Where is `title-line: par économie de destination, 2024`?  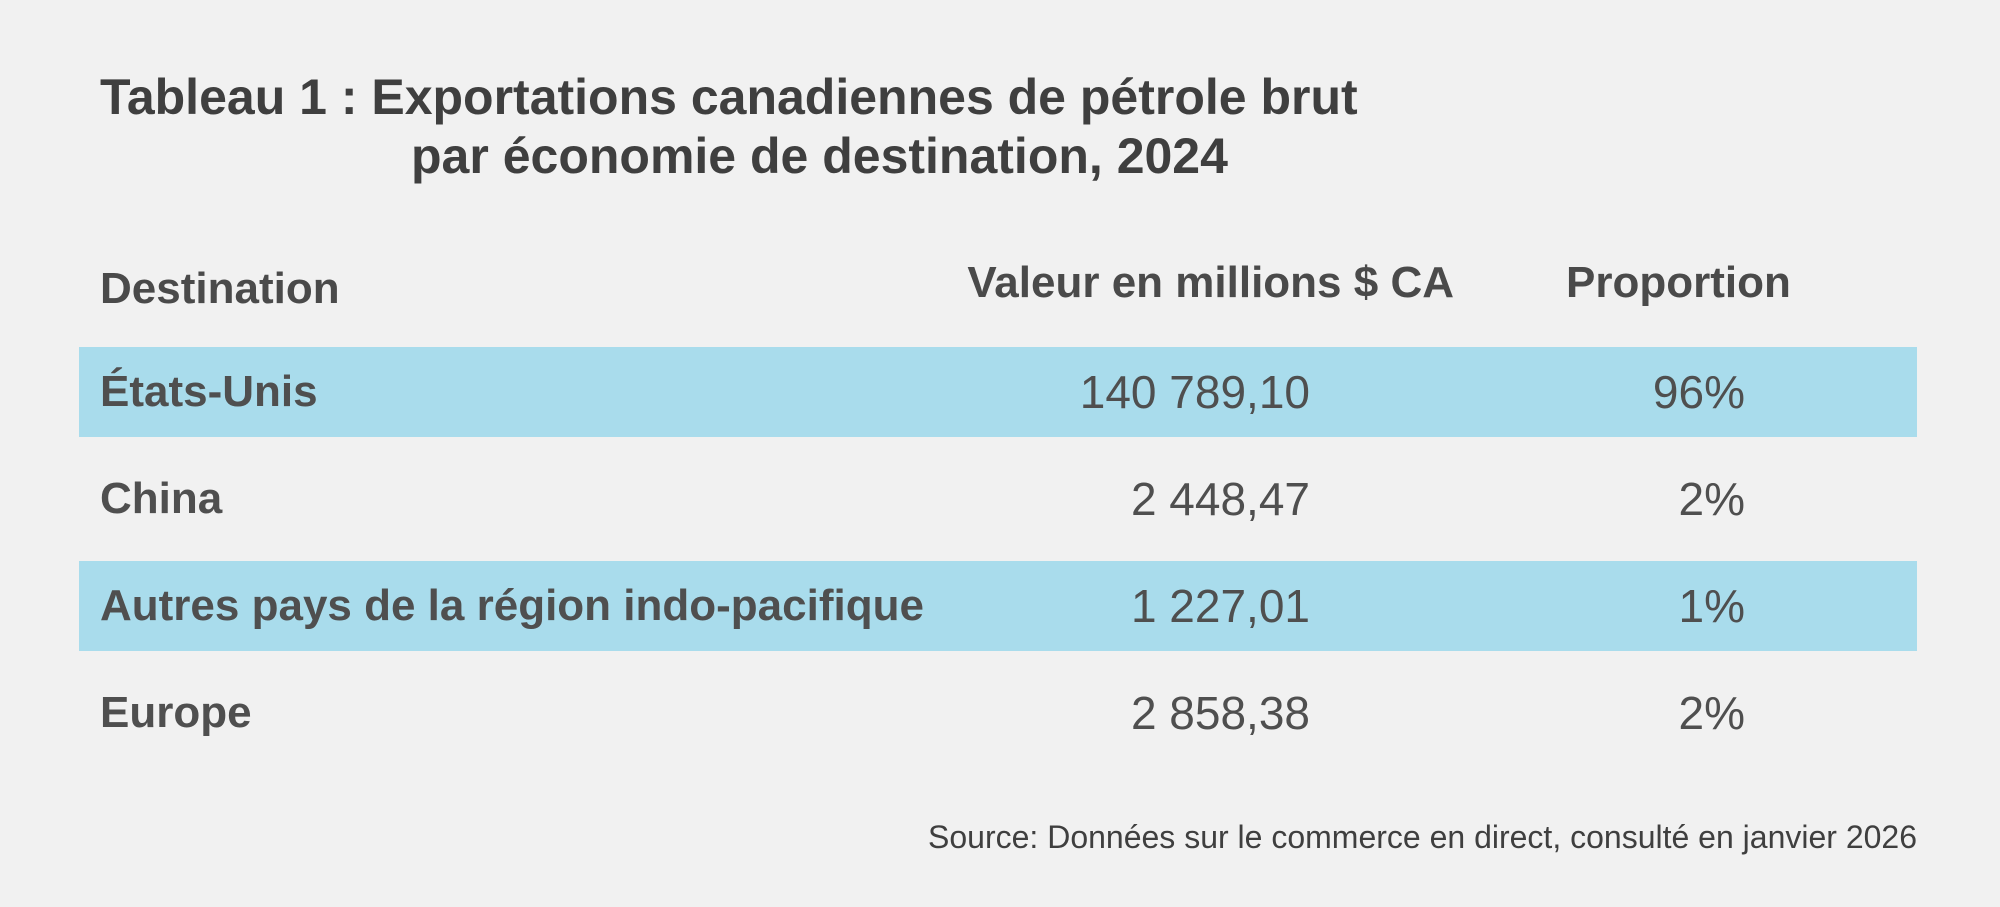 title-line: par économie de destination, 2024 is located at coordinates (819, 156).